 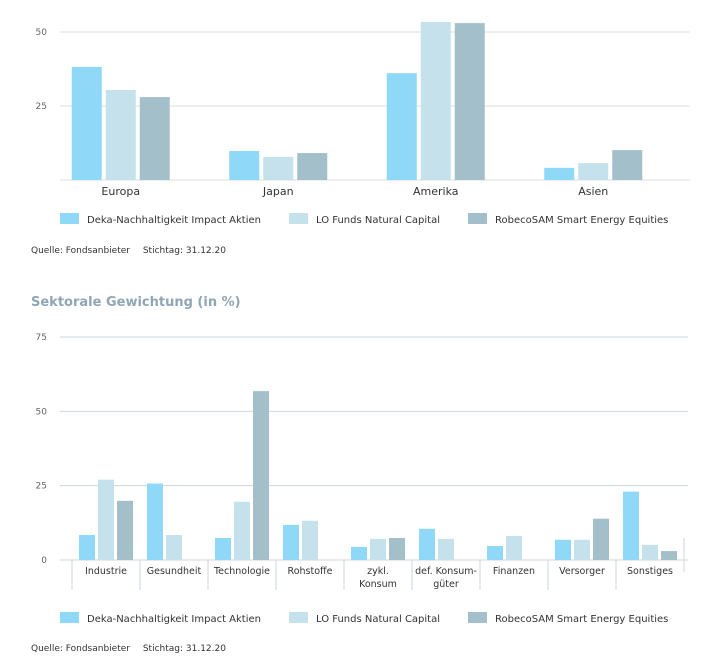 What do you see at coordinates (41, 338) in the screenshot?
I see `y-tick-label: 75` at bounding box center [41, 338].